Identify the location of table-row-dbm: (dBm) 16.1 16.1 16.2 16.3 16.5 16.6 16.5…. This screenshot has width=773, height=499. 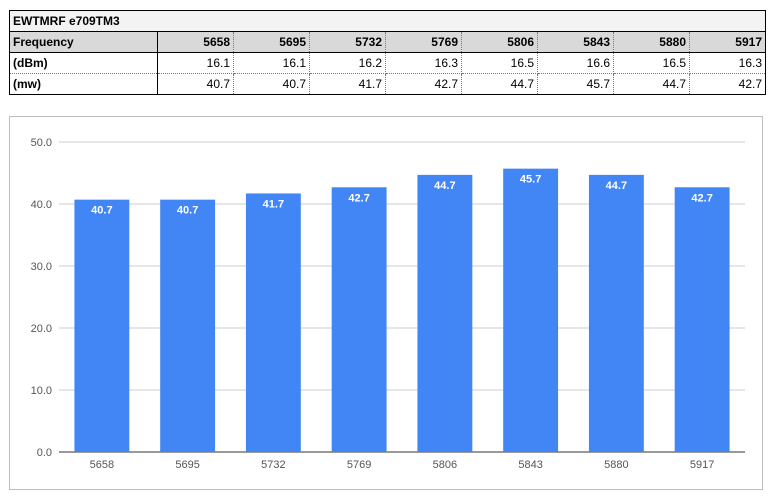
(387, 63).